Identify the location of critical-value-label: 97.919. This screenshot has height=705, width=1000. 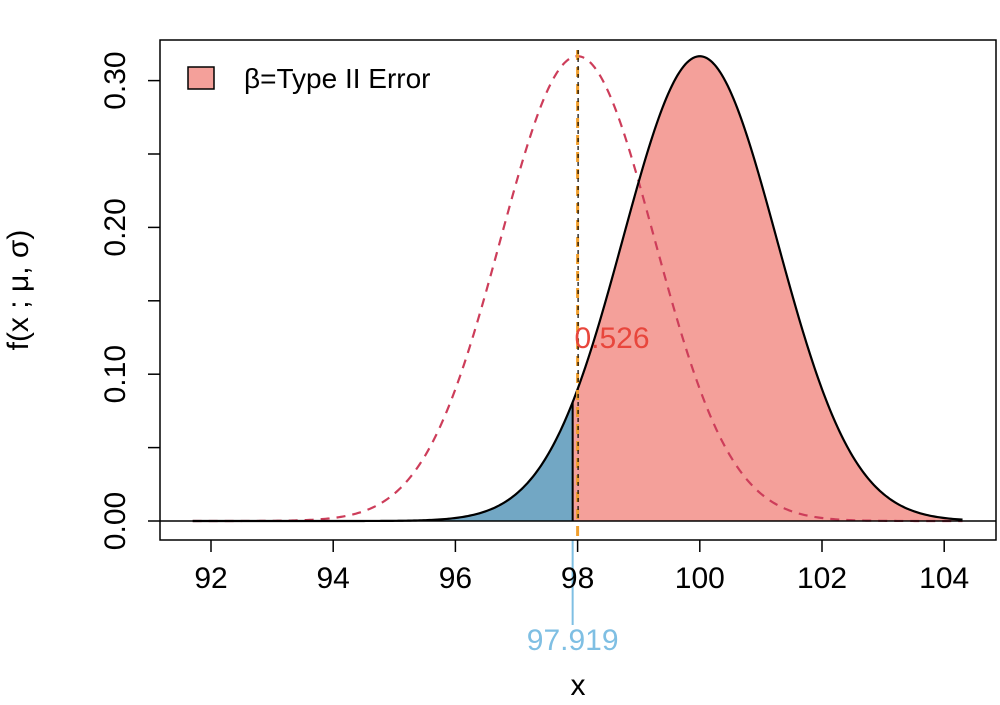
(573, 640).